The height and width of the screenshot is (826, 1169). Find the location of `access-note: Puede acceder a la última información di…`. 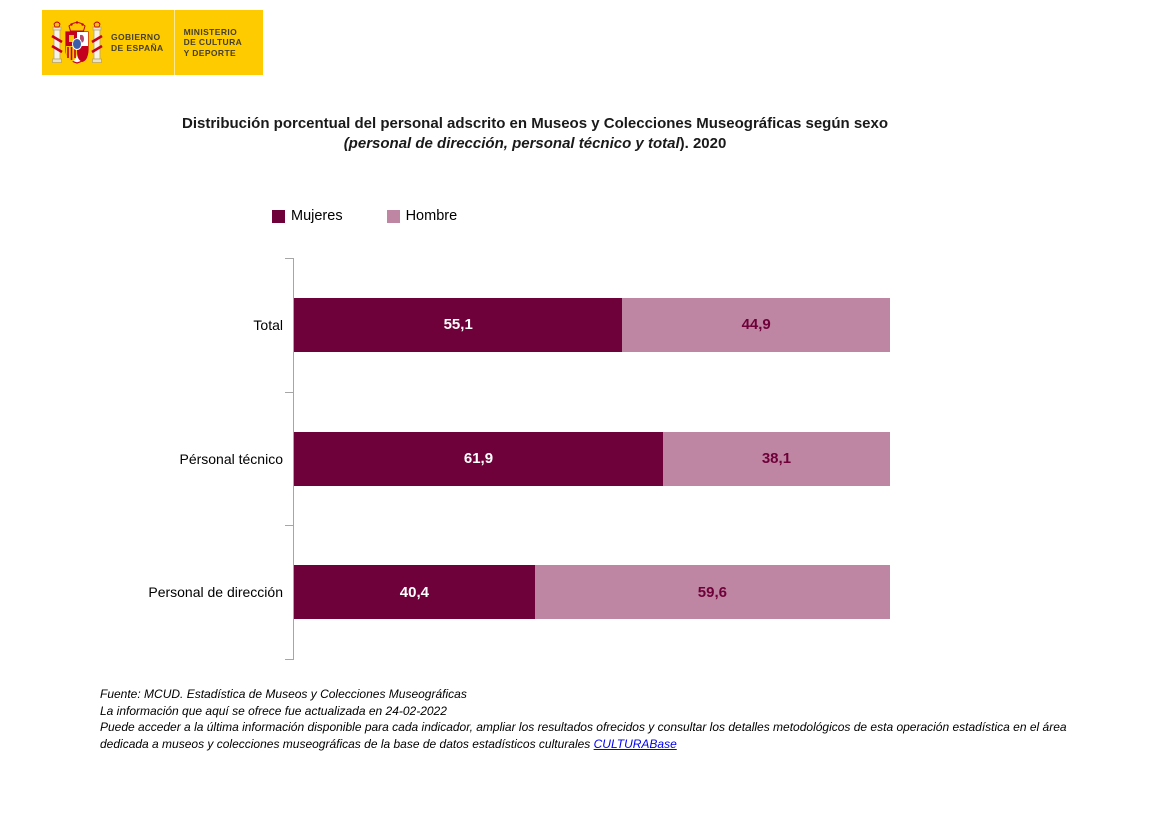

access-note: Puede acceder a la última información di… is located at coordinates (606, 735).